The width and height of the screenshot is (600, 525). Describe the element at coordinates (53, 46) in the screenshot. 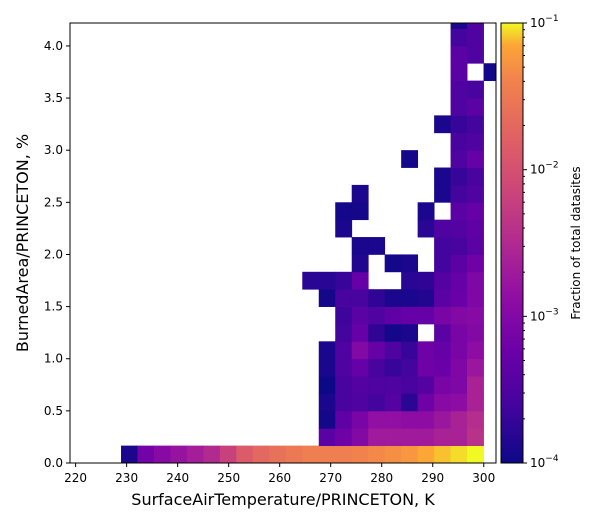

I see `y-tick-label: 4.0` at that location.